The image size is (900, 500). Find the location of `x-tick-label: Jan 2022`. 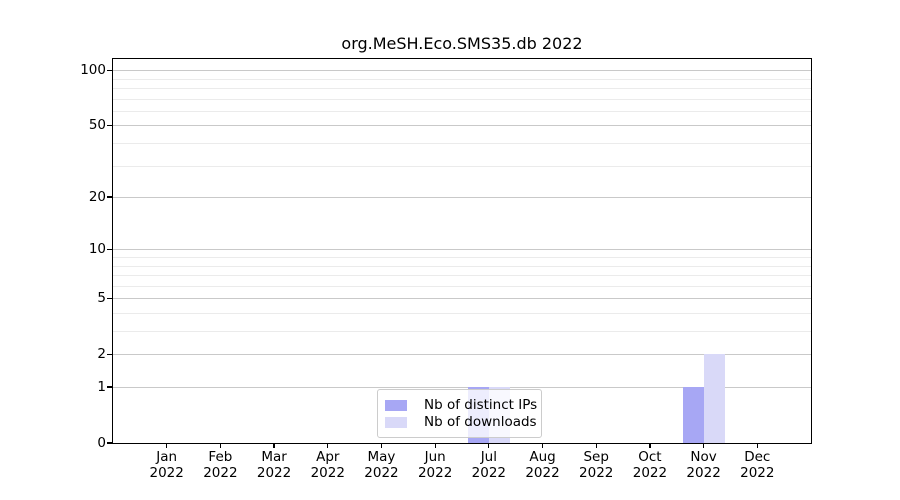

x-tick-label: Jan 2022 is located at coordinates (166, 465).